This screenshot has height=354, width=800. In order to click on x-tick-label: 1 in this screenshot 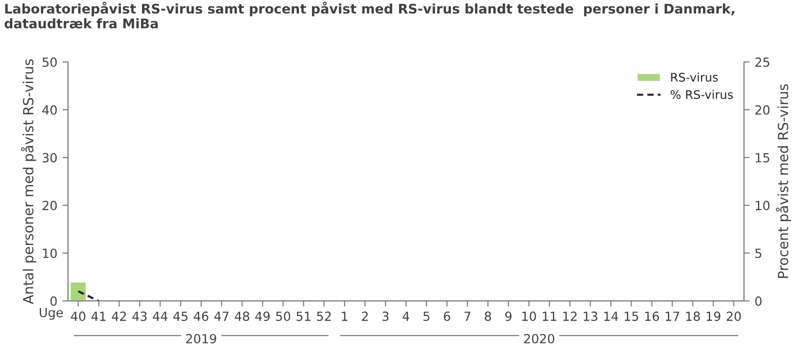, I will do `click(345, 316)`.